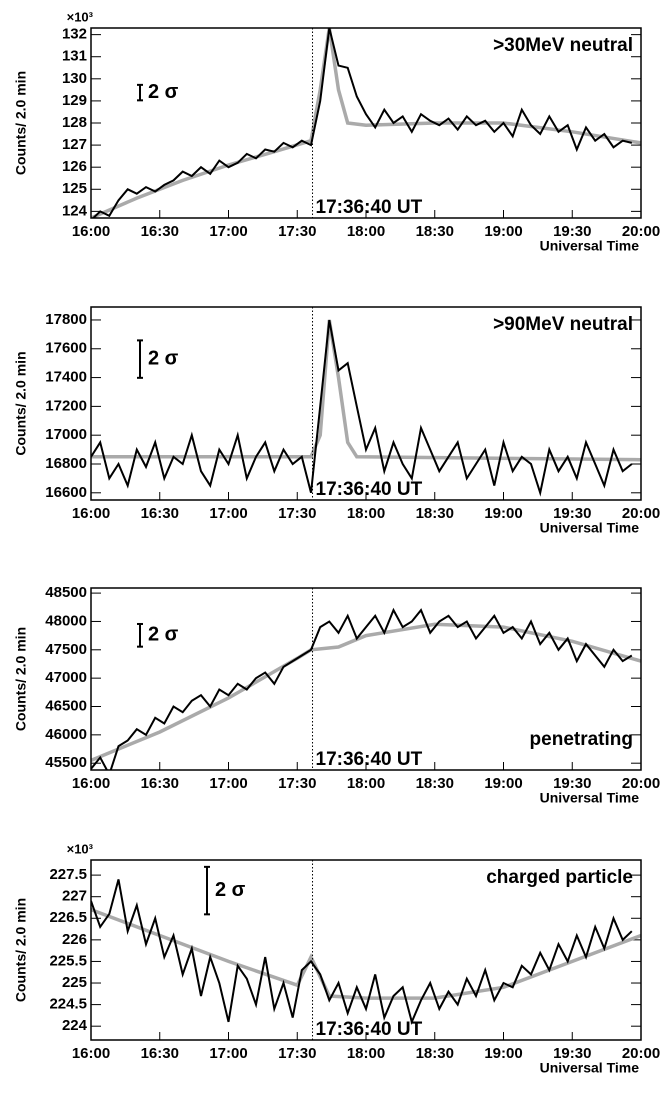 The width and height of the screenshot is (665, 1099). I want to click on y-tick-label: 17400, so click(66, 377).